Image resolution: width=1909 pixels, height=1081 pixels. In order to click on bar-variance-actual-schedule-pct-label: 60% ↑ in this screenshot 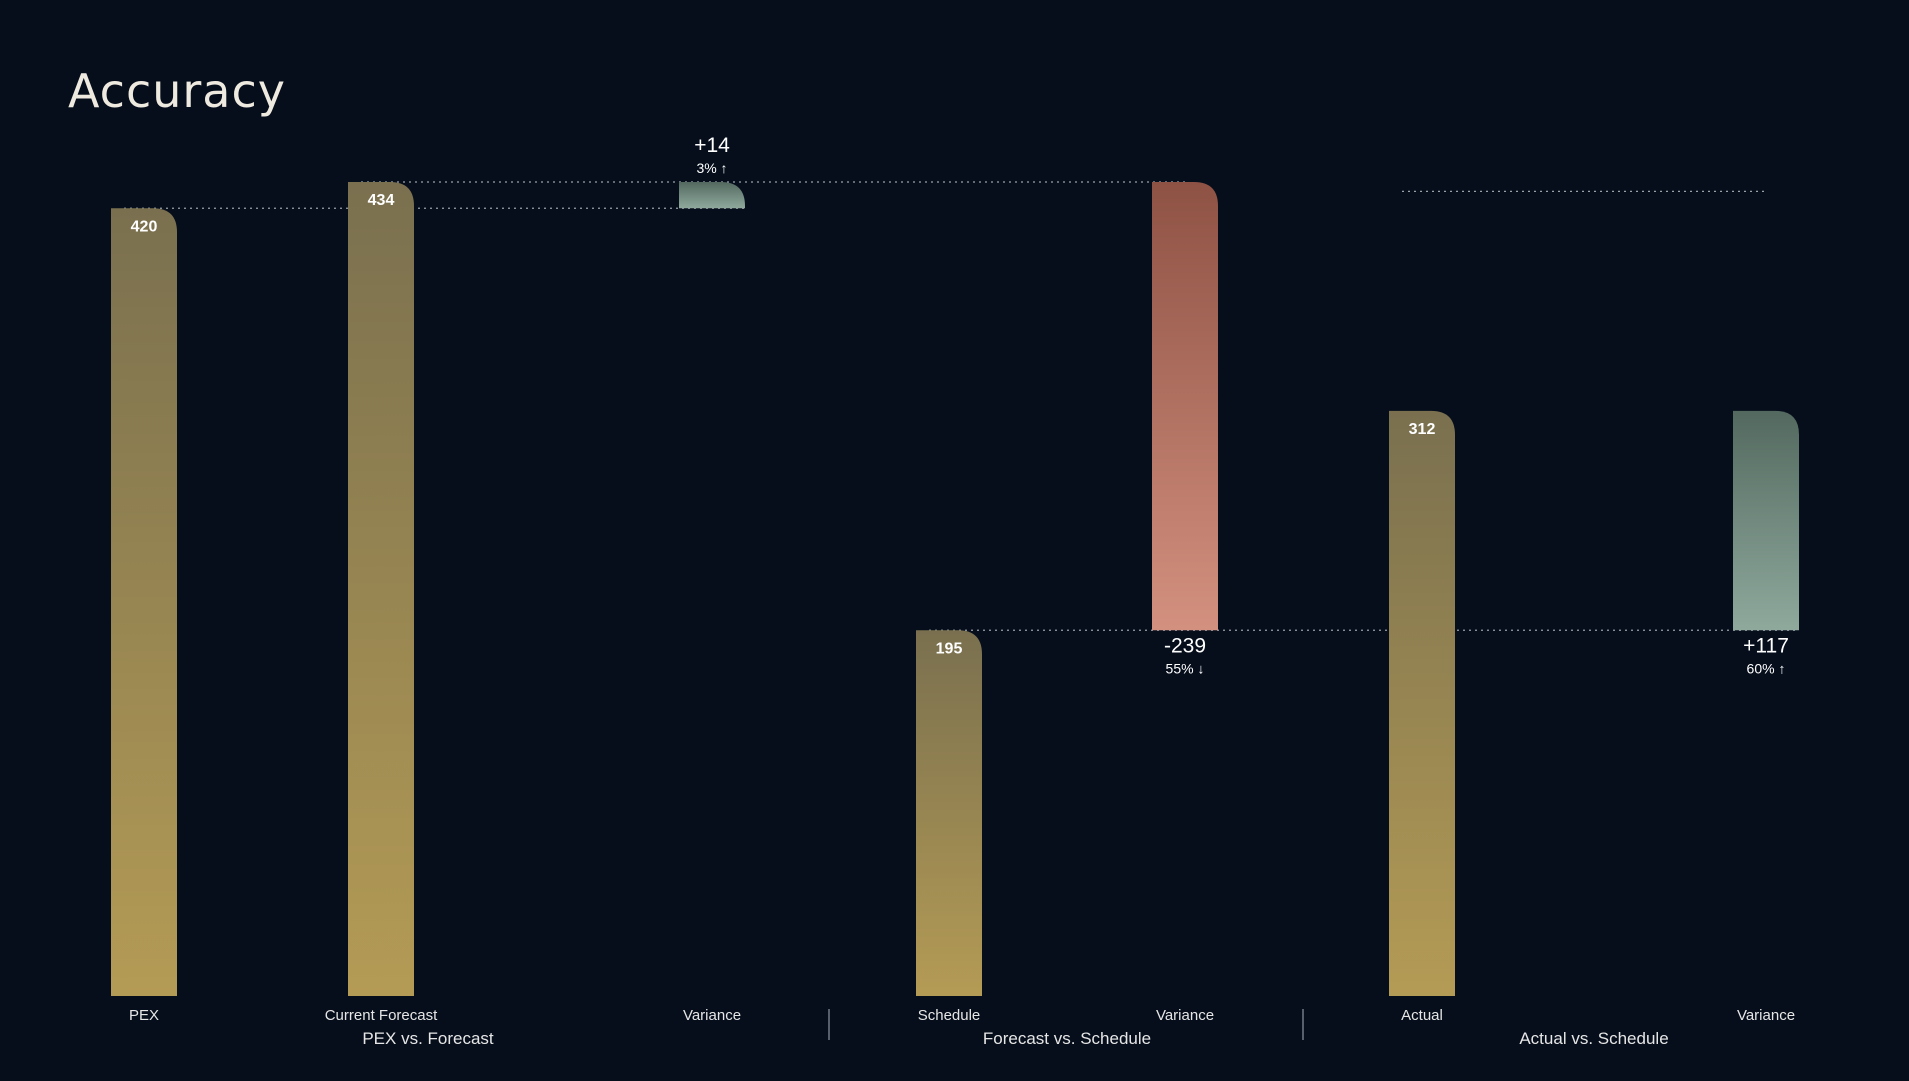, I will do `click(1766, 668)`.